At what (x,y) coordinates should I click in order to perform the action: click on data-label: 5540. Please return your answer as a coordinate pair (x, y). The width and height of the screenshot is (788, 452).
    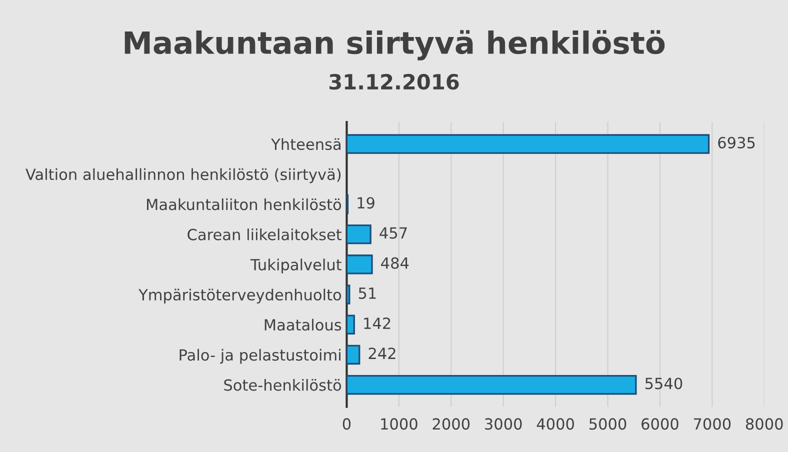
    Looking at the image, I should click on (663, 384).